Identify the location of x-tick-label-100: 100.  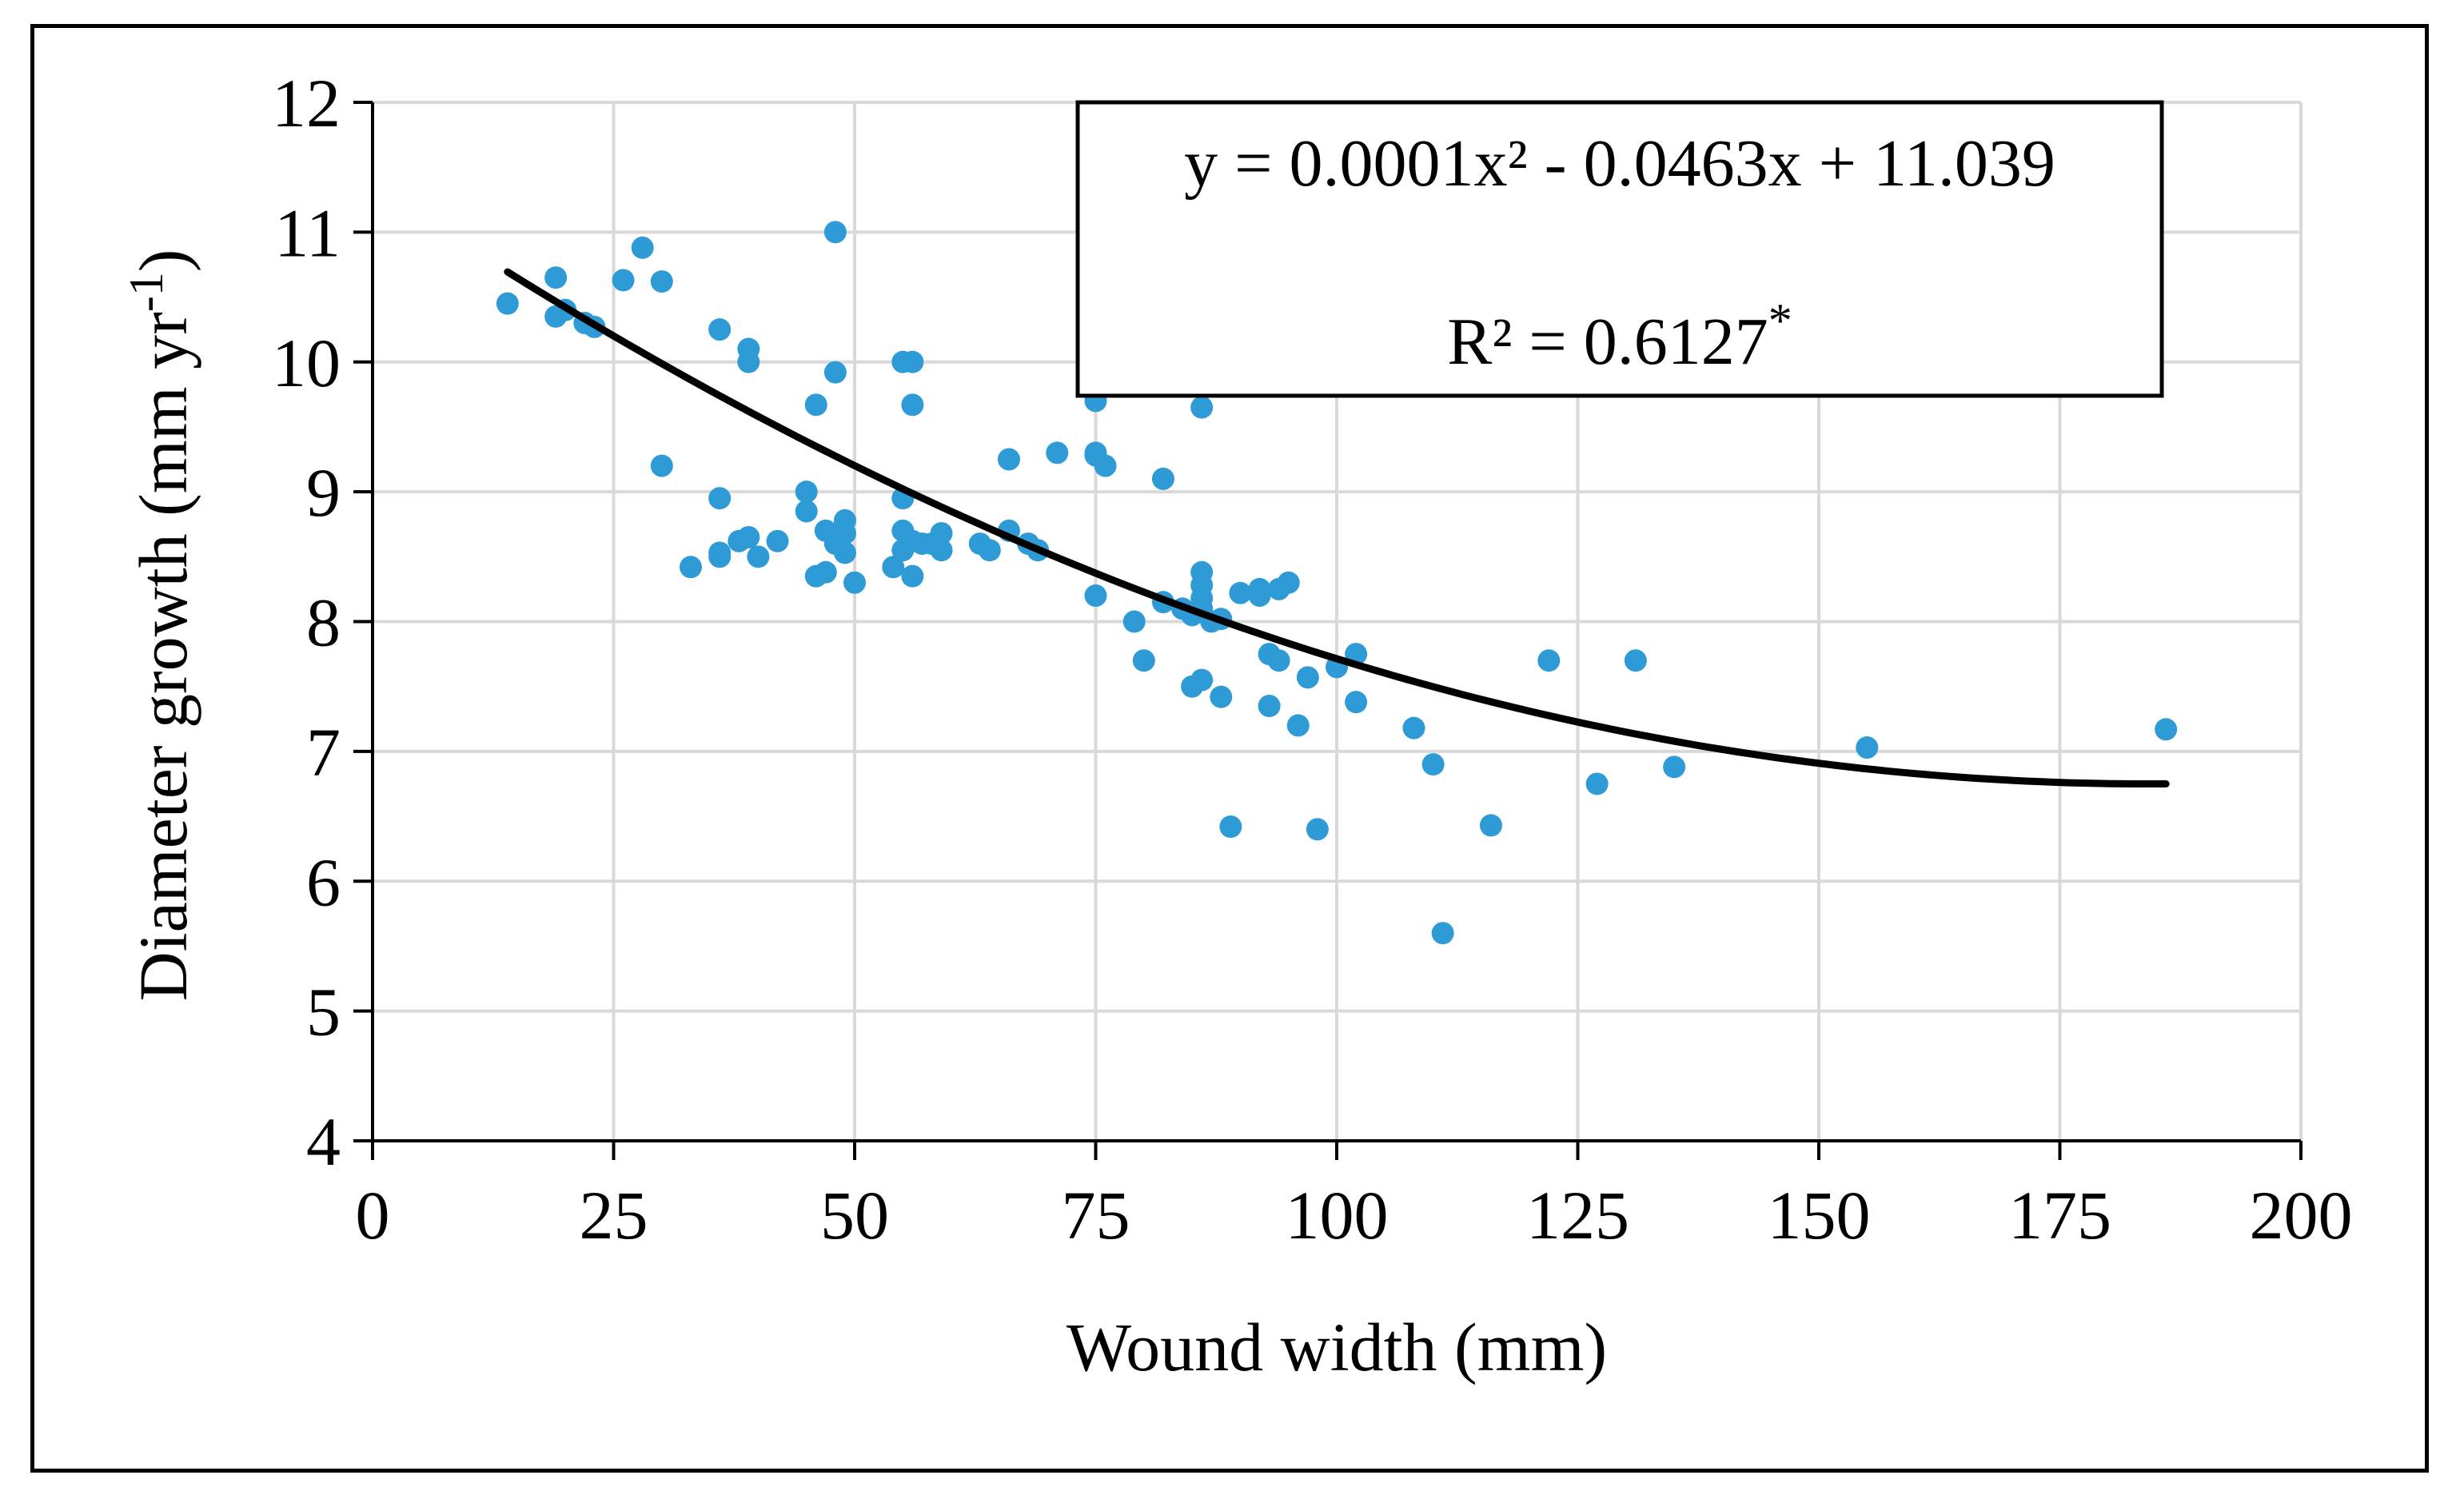
(1337, 1215).